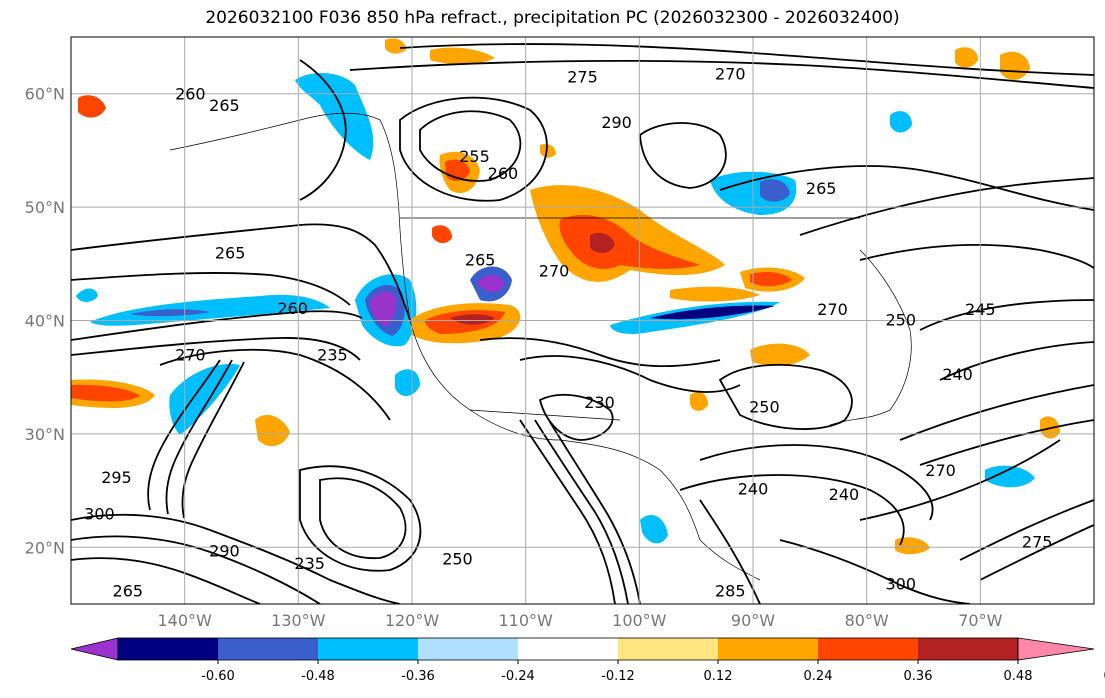  Describe the element at coordinates (753, 620) in the screenshot. I see `longitude-label: 90°W` at that location.